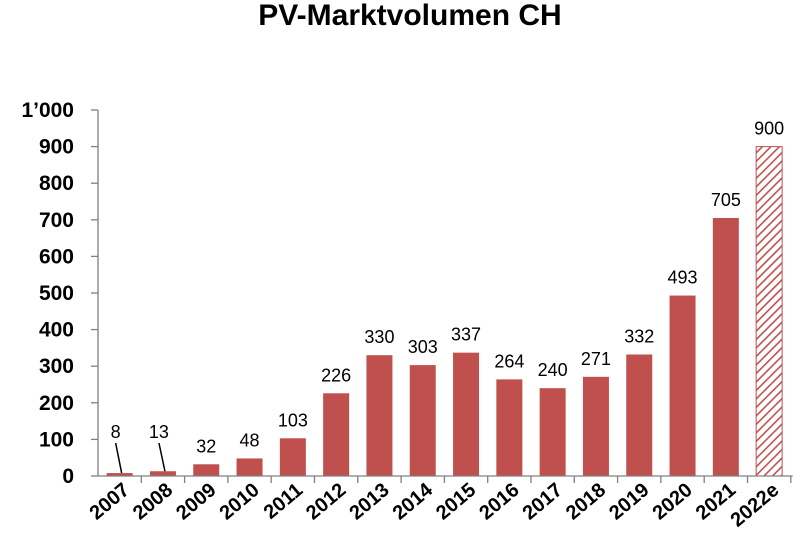 The height and width of the screenshot is (549, 810). Describe the element at coordinates (56, 183) in the screenshot. I see `y-tick-label: 800` at that location.